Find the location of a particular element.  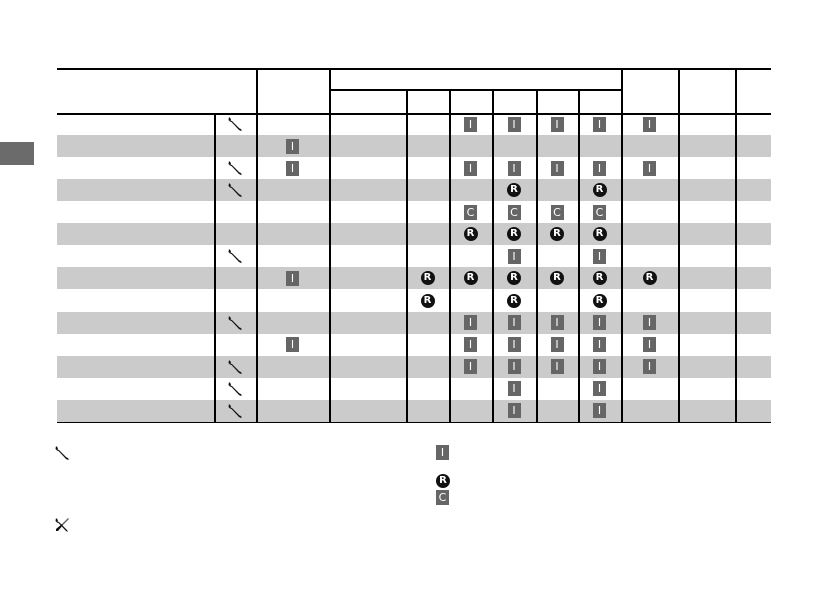

section-tab is located at coordinates (17, 153).